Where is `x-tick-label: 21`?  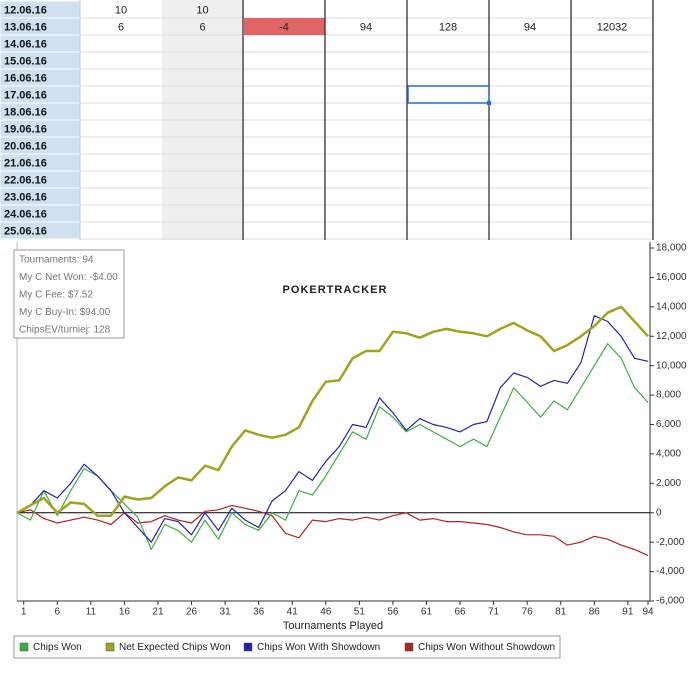
x-tick-label: 21 is located at coordinates (158, 612).